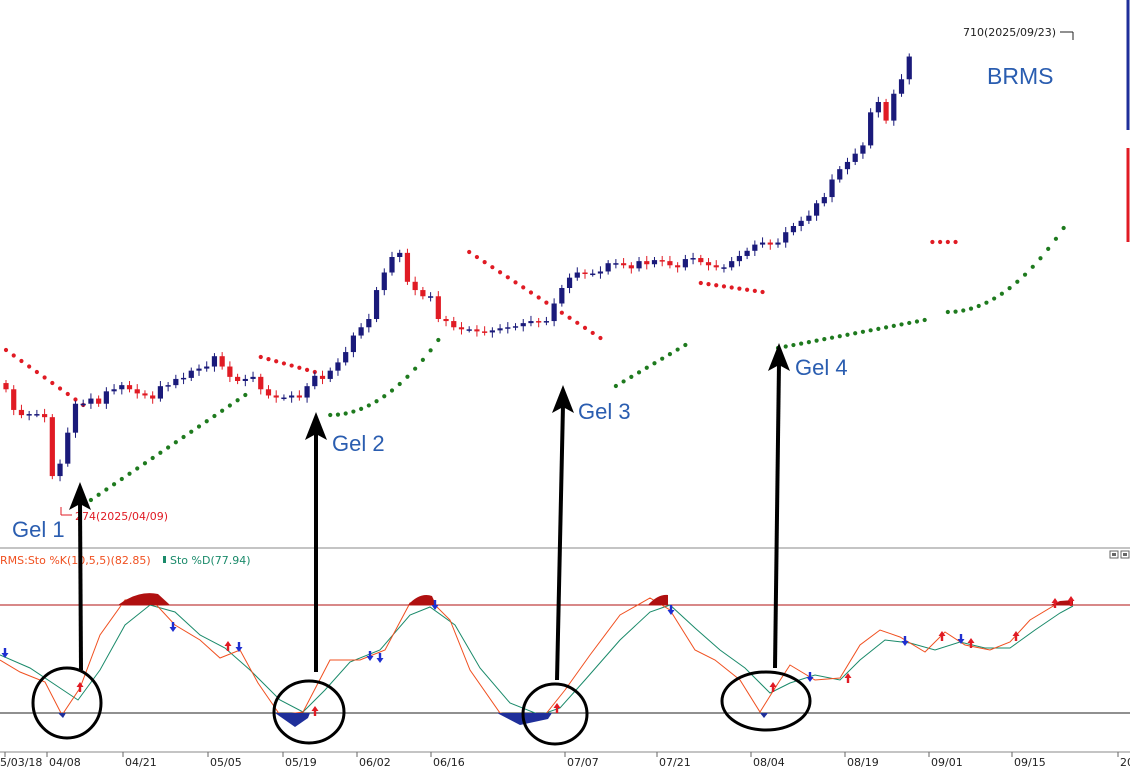  Describe the element at coordinates (38, 529) in the screenshot. I see `annotation-gel-1: Gel 1` at that location.